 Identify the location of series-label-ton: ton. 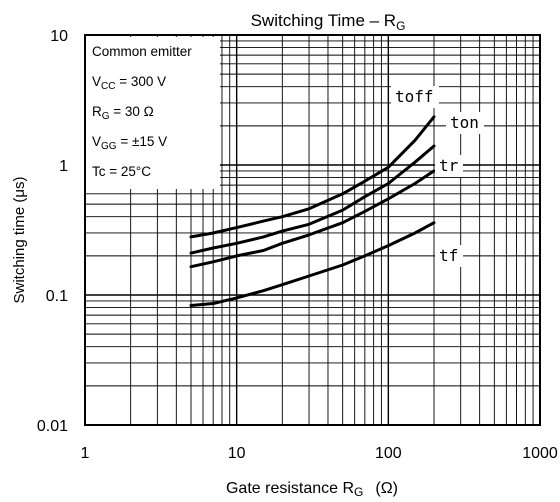
(464, 122).